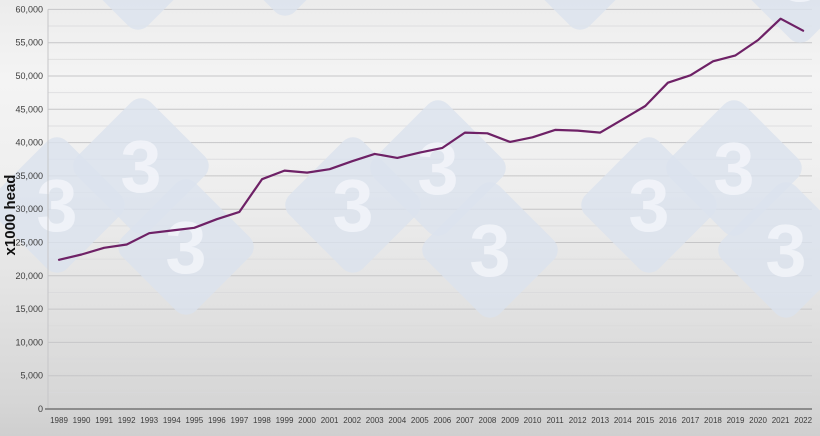 This screenshot has width=820, height=436. What do you see at coordinates (465, 420) in the screenshot?
I see `x-tick-label: 2007` at bounding box center [465, 420].